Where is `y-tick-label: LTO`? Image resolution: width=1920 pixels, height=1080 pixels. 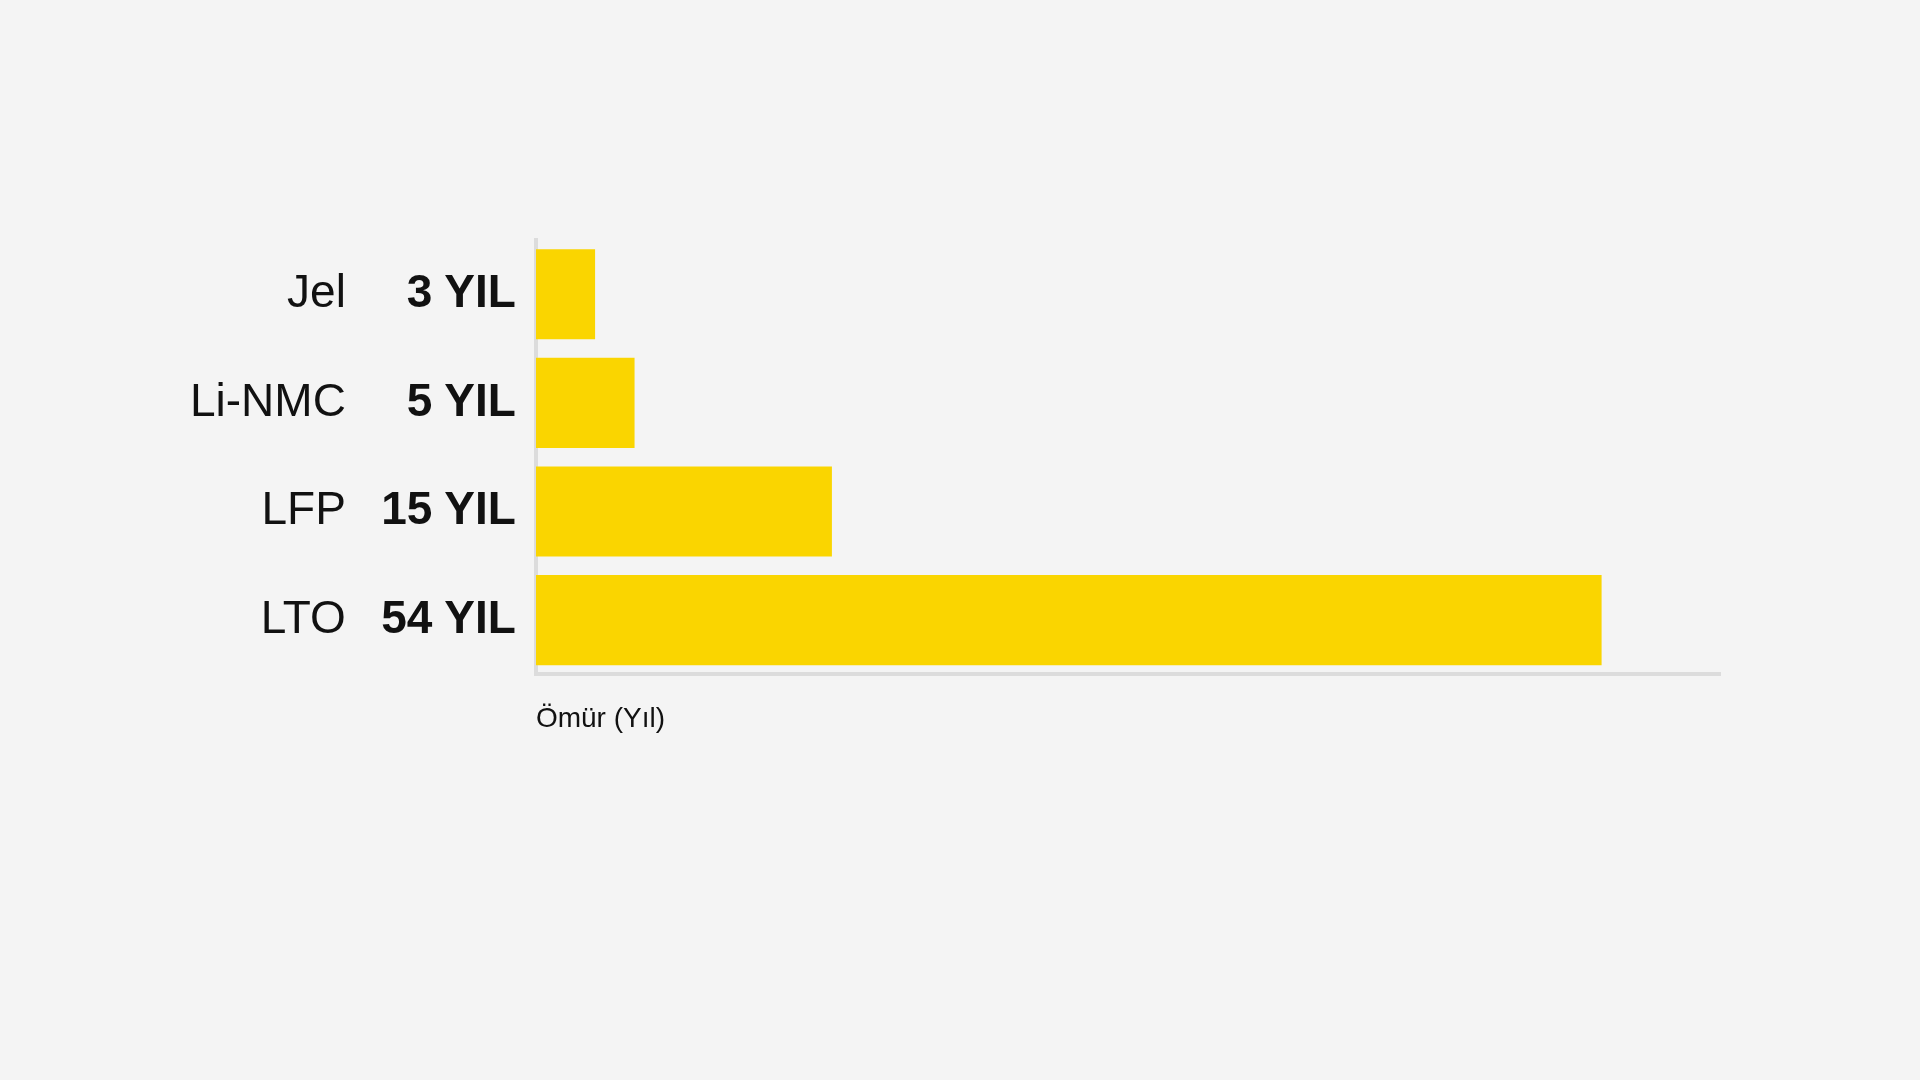
y-tick-label: LTO is located at coordinates (303, 616).